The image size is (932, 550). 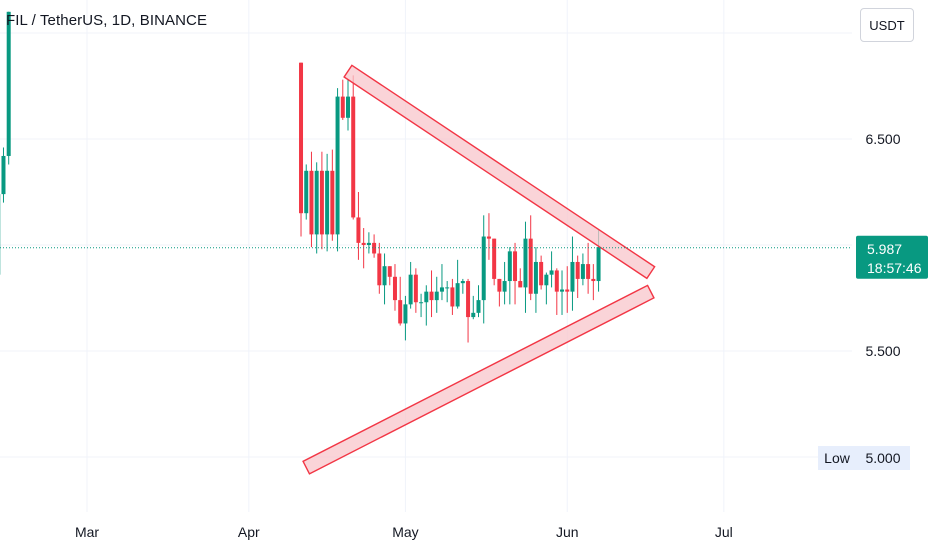 I want to click on last-price-value: 5.987, so click(x=884, y=249).